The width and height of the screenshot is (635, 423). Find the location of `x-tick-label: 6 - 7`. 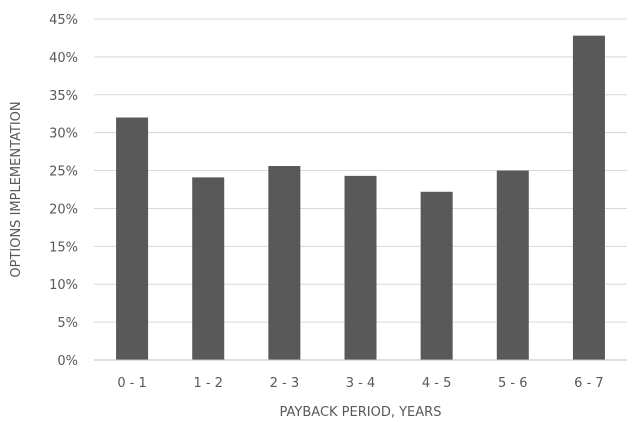

x-tick-label: 6 - 7 is located at coordinates (589, 383).